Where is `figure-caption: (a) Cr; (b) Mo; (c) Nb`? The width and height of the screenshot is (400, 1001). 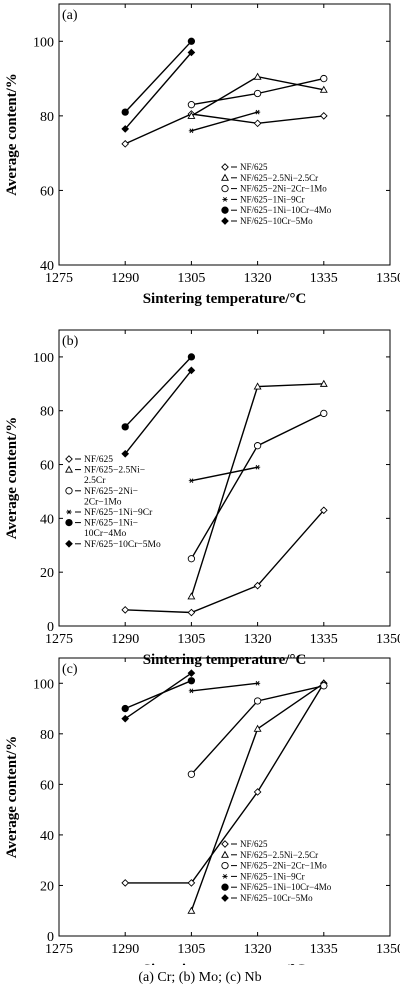
figure-caption: (a) Cr; (b) Mo; (c) Nb is located at coordinates (200, 977).